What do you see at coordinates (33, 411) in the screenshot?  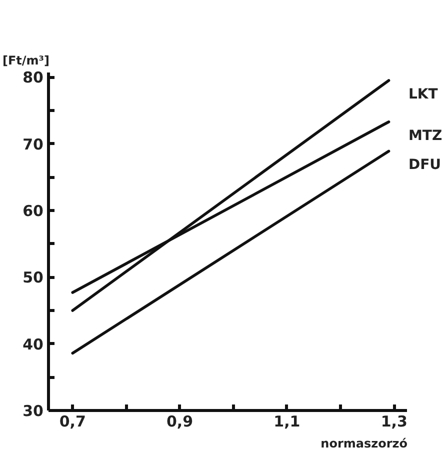 I see `y-tick-label: 30` at bounding box center [33, 411].